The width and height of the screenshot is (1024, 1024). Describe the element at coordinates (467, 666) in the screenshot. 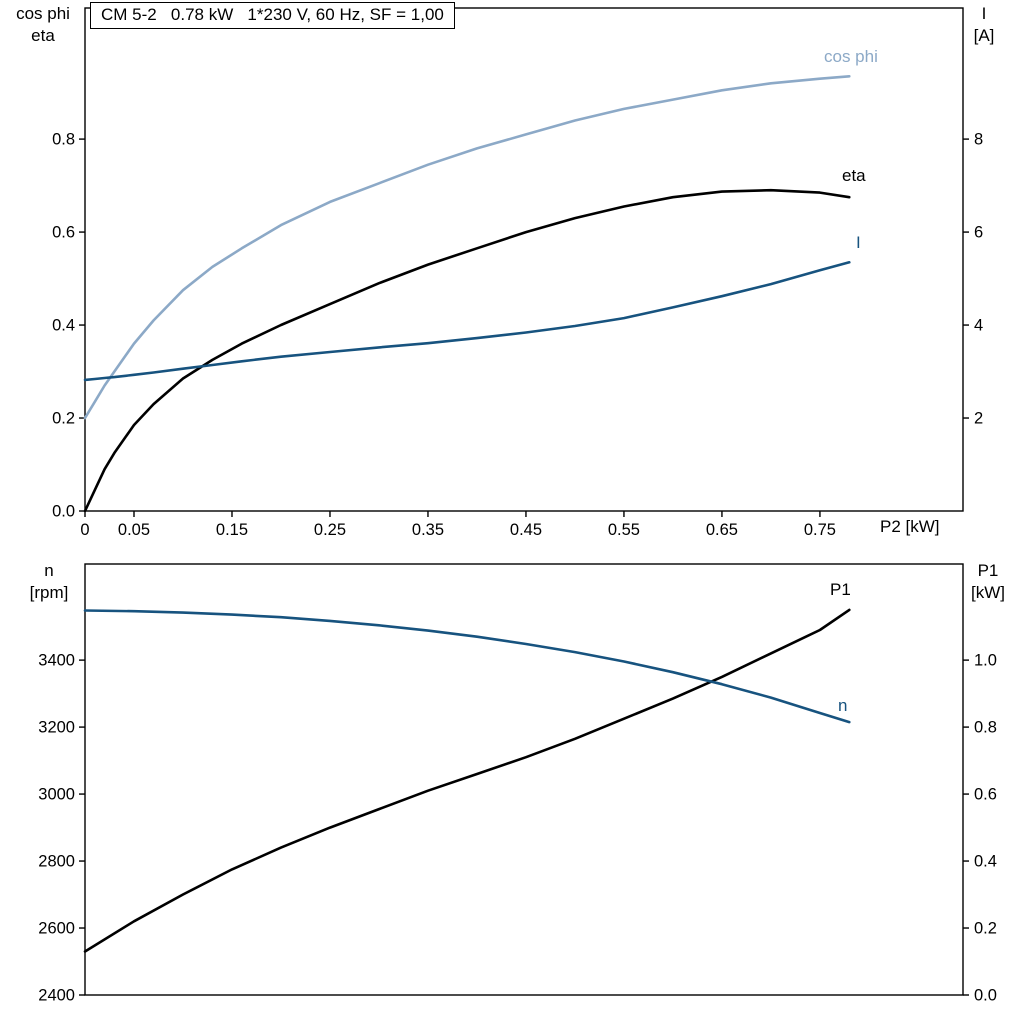

I see `curve-n` at that location.